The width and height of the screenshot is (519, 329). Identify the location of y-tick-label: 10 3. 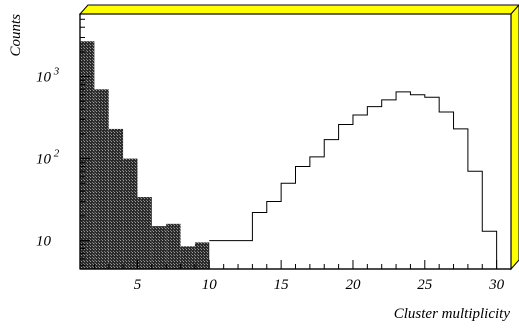
(48, 76).